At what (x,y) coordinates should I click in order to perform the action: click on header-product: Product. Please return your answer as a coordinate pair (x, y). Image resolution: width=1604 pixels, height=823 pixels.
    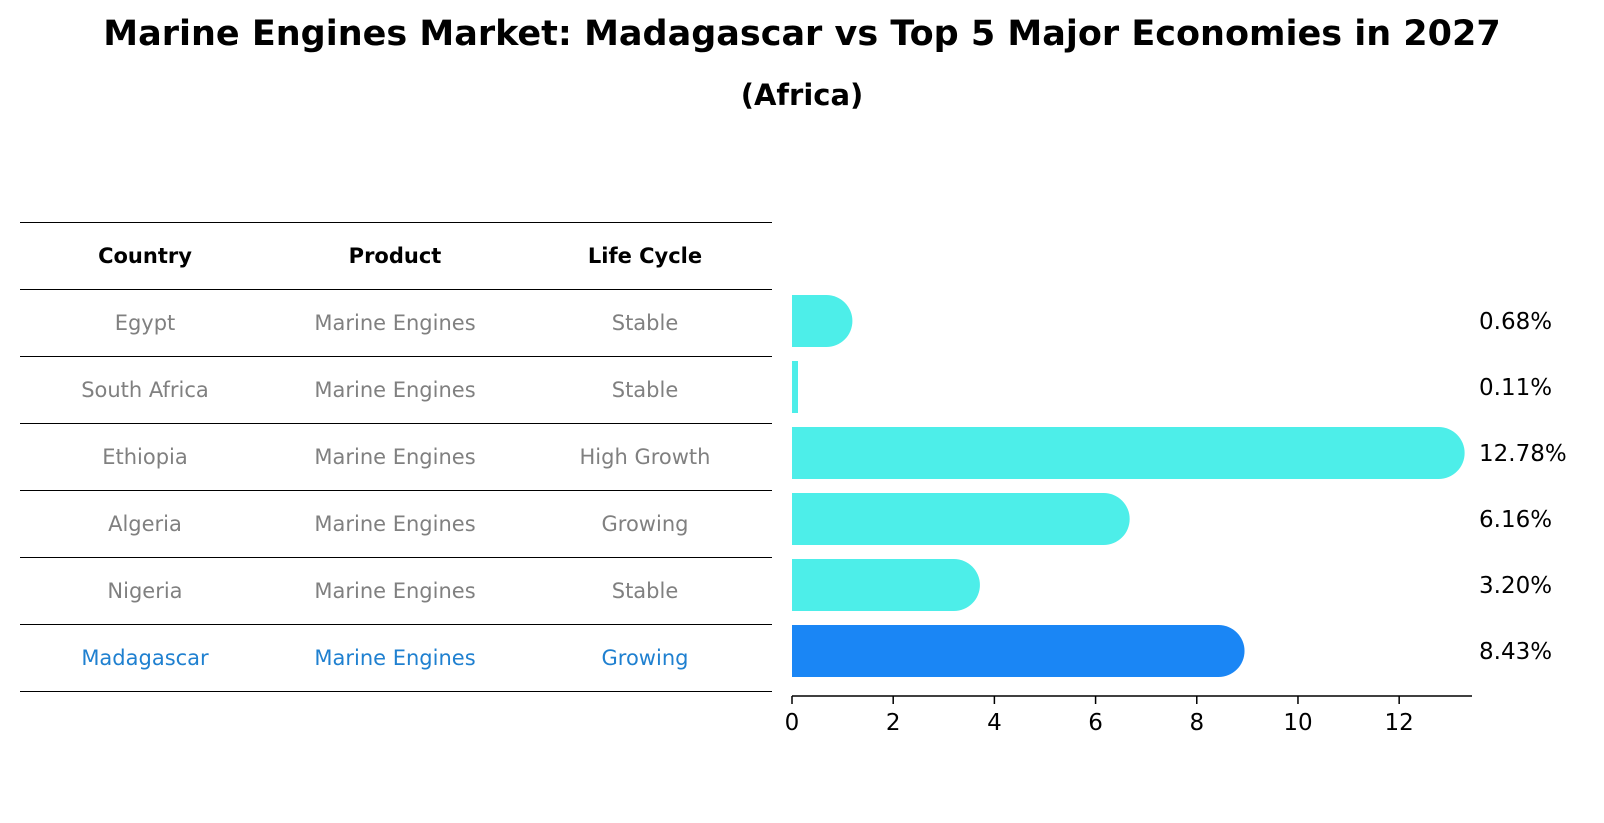
    Looking at the image, I should click on (395, 256).